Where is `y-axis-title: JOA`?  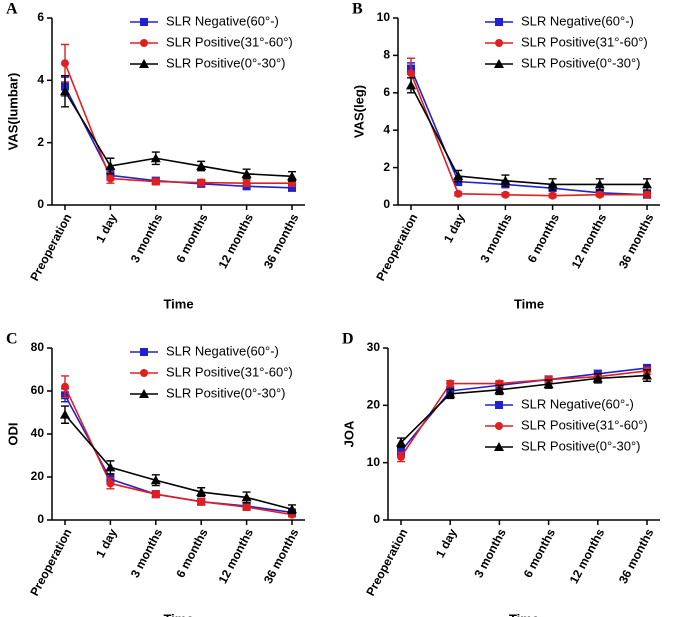
y-axis-title: JOA is located at coordinates (348, 433).